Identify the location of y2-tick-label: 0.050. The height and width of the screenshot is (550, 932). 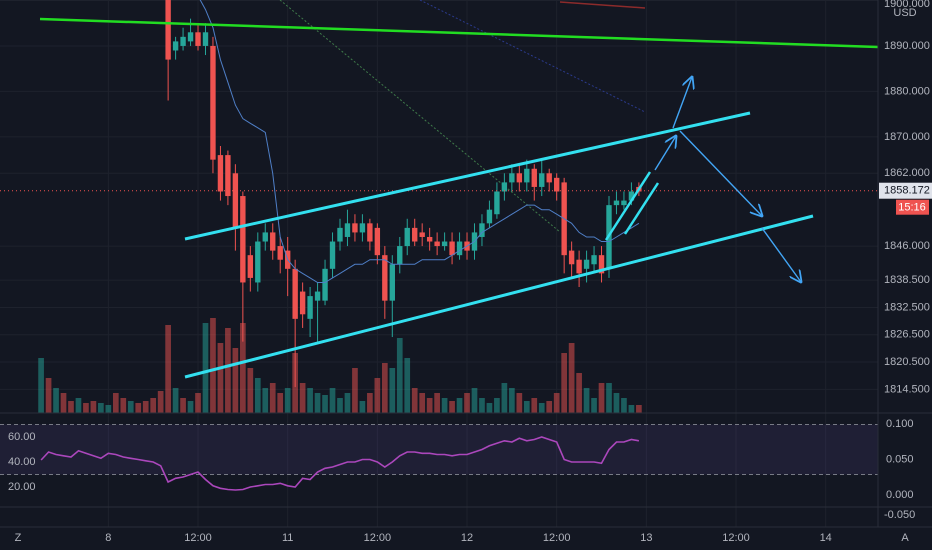
(900, 459).